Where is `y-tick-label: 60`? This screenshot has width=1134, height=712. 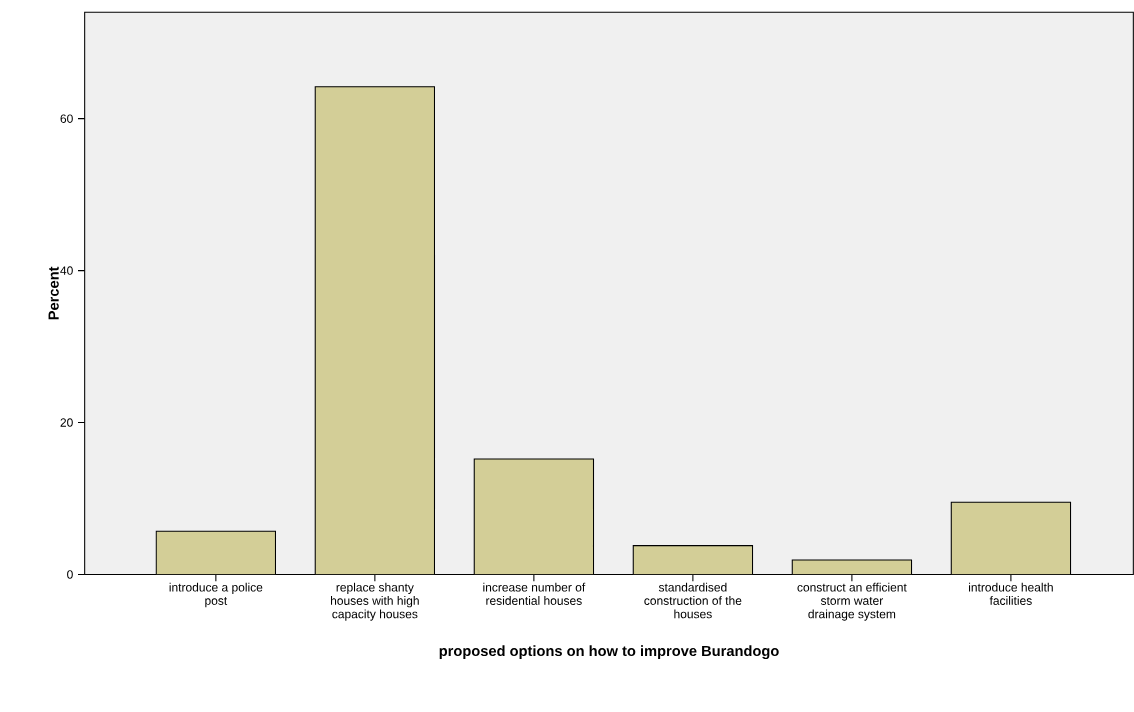 y-tick-label: 60 is located at coordinates (66, 118).